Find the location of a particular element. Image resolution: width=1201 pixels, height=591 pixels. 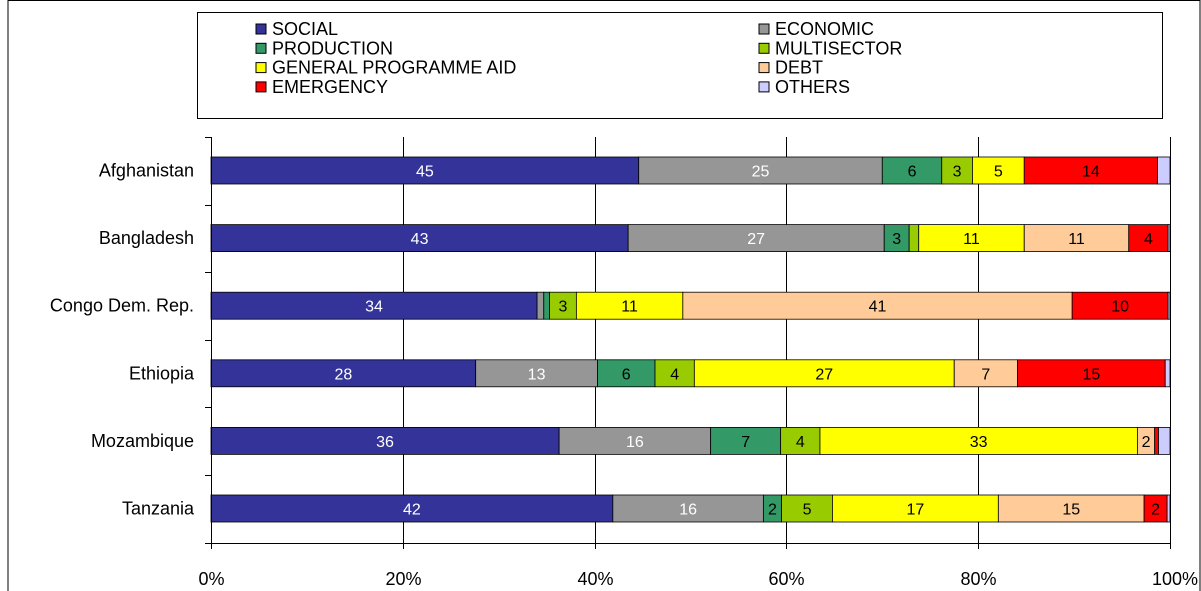

bar-afghanistan-production is located at coordinates (912, 170).